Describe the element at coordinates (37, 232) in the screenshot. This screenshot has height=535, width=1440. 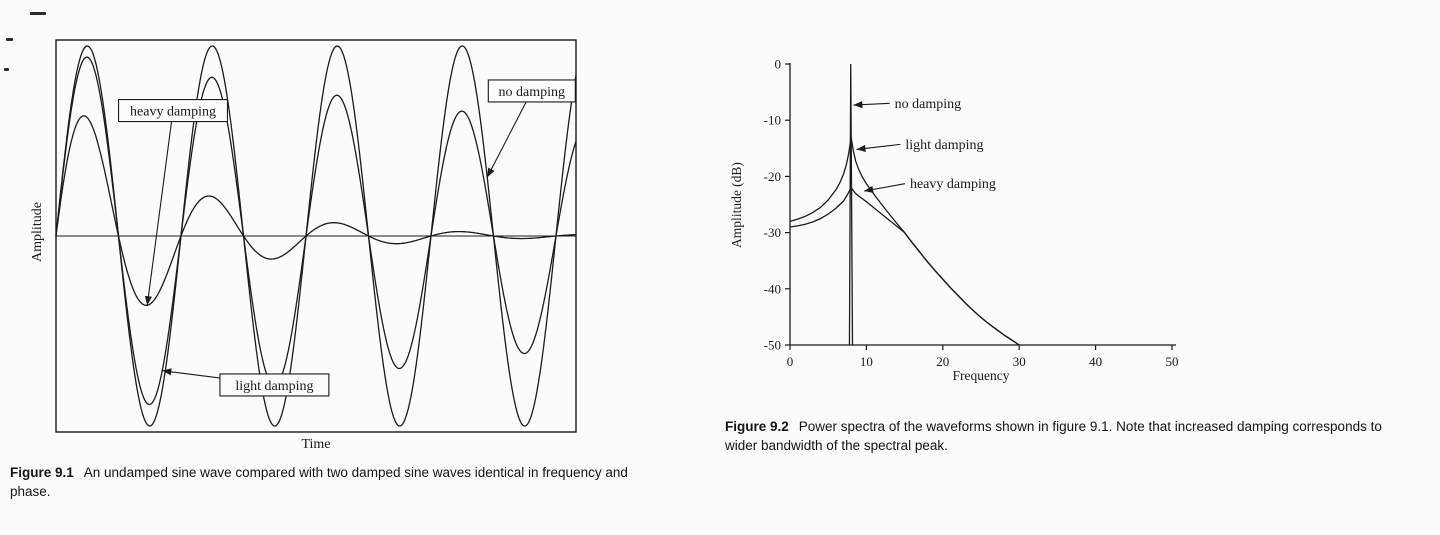
I see `fig1-y-axis-label: Amplitude` at that location.